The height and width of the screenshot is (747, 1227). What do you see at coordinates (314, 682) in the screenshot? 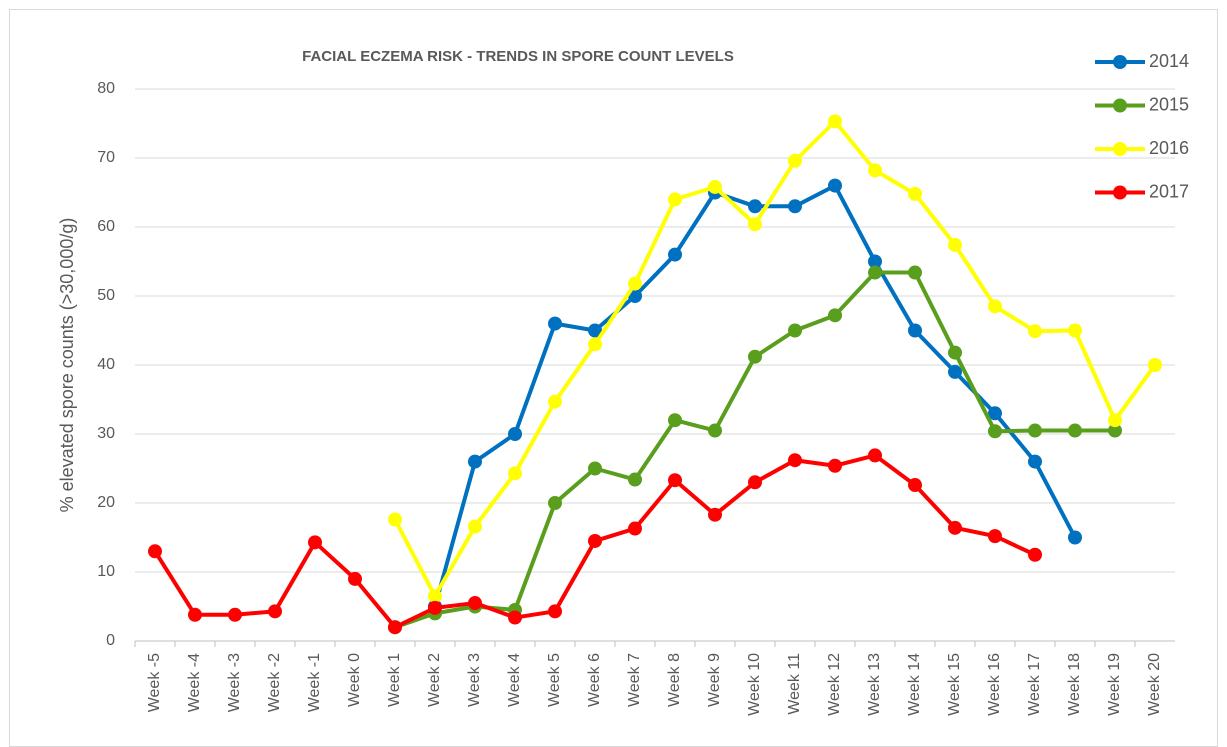
I see `x-tick-label: Week -1` at bounding box center [314, 682].